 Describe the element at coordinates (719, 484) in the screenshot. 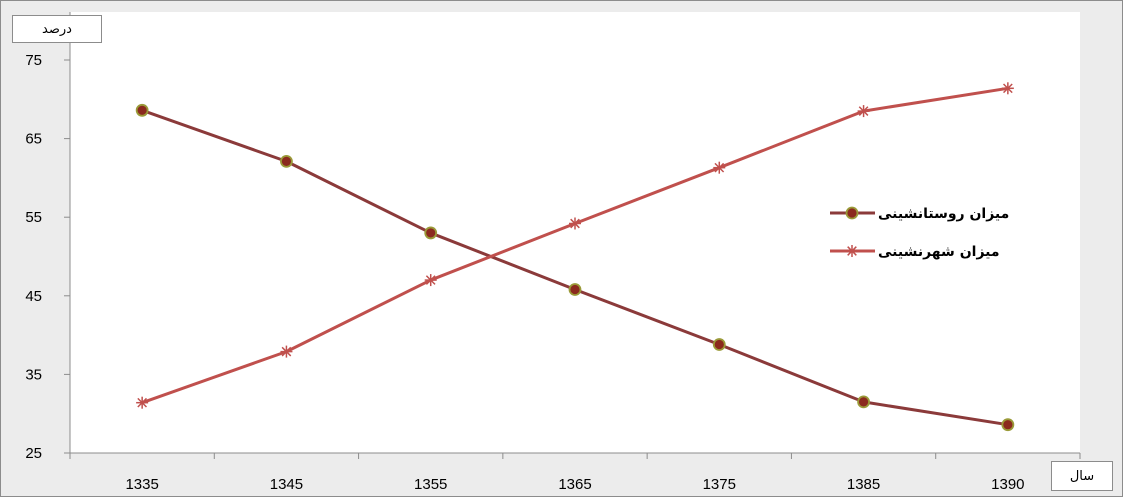

I see `x-tick-label: 1375` at that location.